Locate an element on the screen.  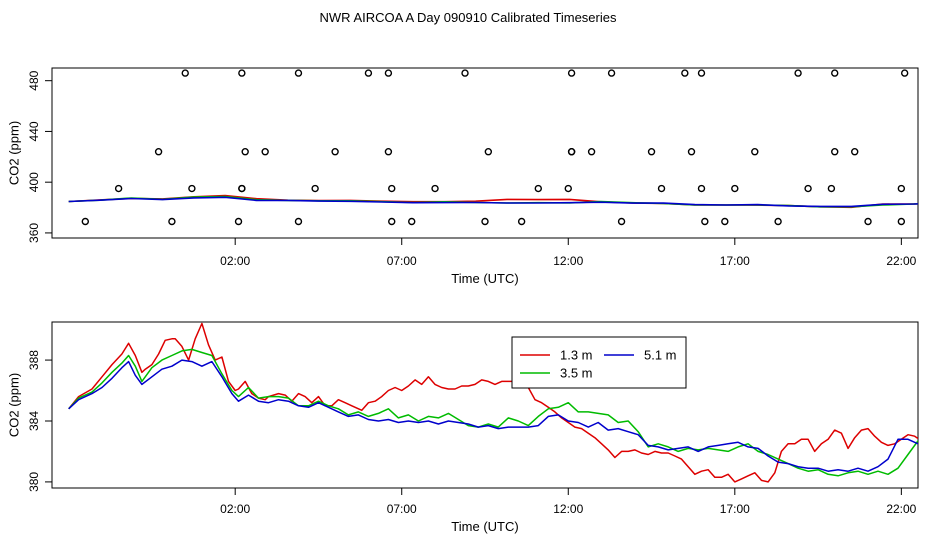
top-y-tick-label: 480 is located at coordinates (34, 80).